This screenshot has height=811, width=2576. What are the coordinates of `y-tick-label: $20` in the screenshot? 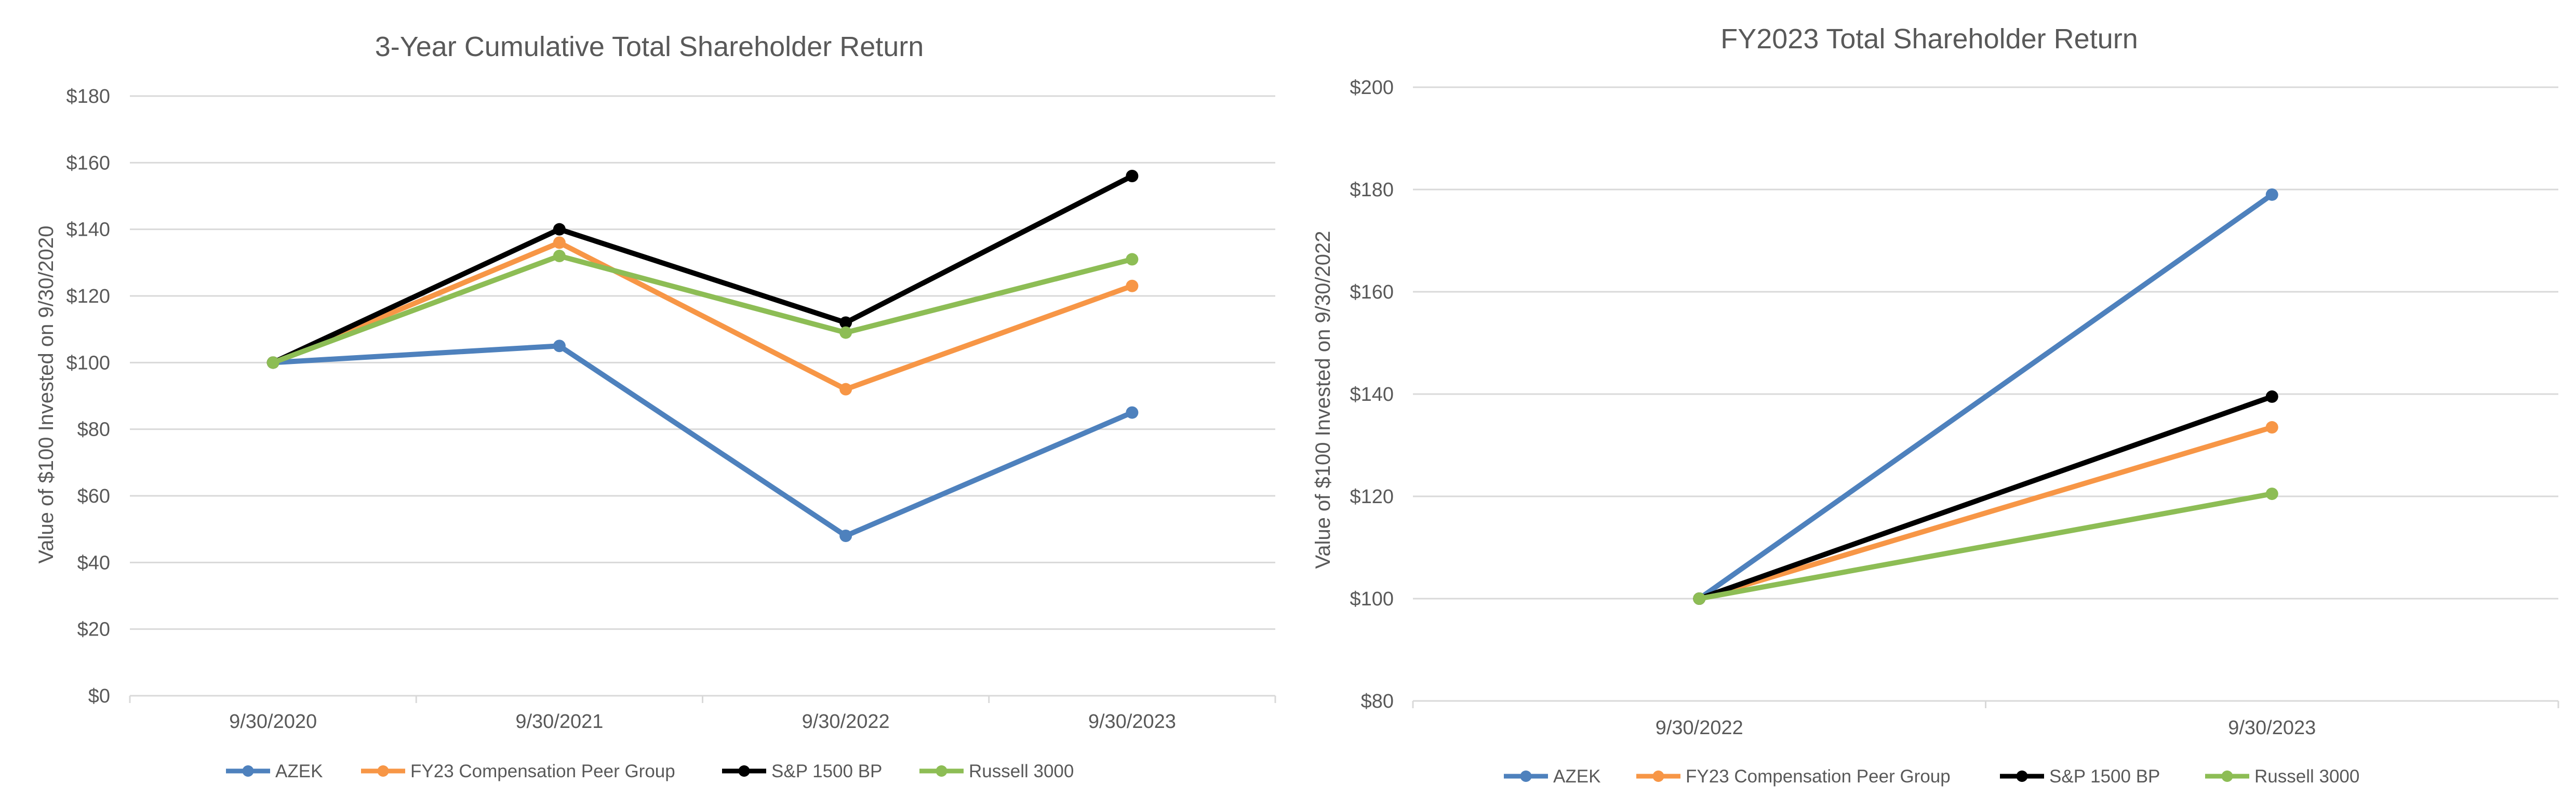 It's located at (93, 630).